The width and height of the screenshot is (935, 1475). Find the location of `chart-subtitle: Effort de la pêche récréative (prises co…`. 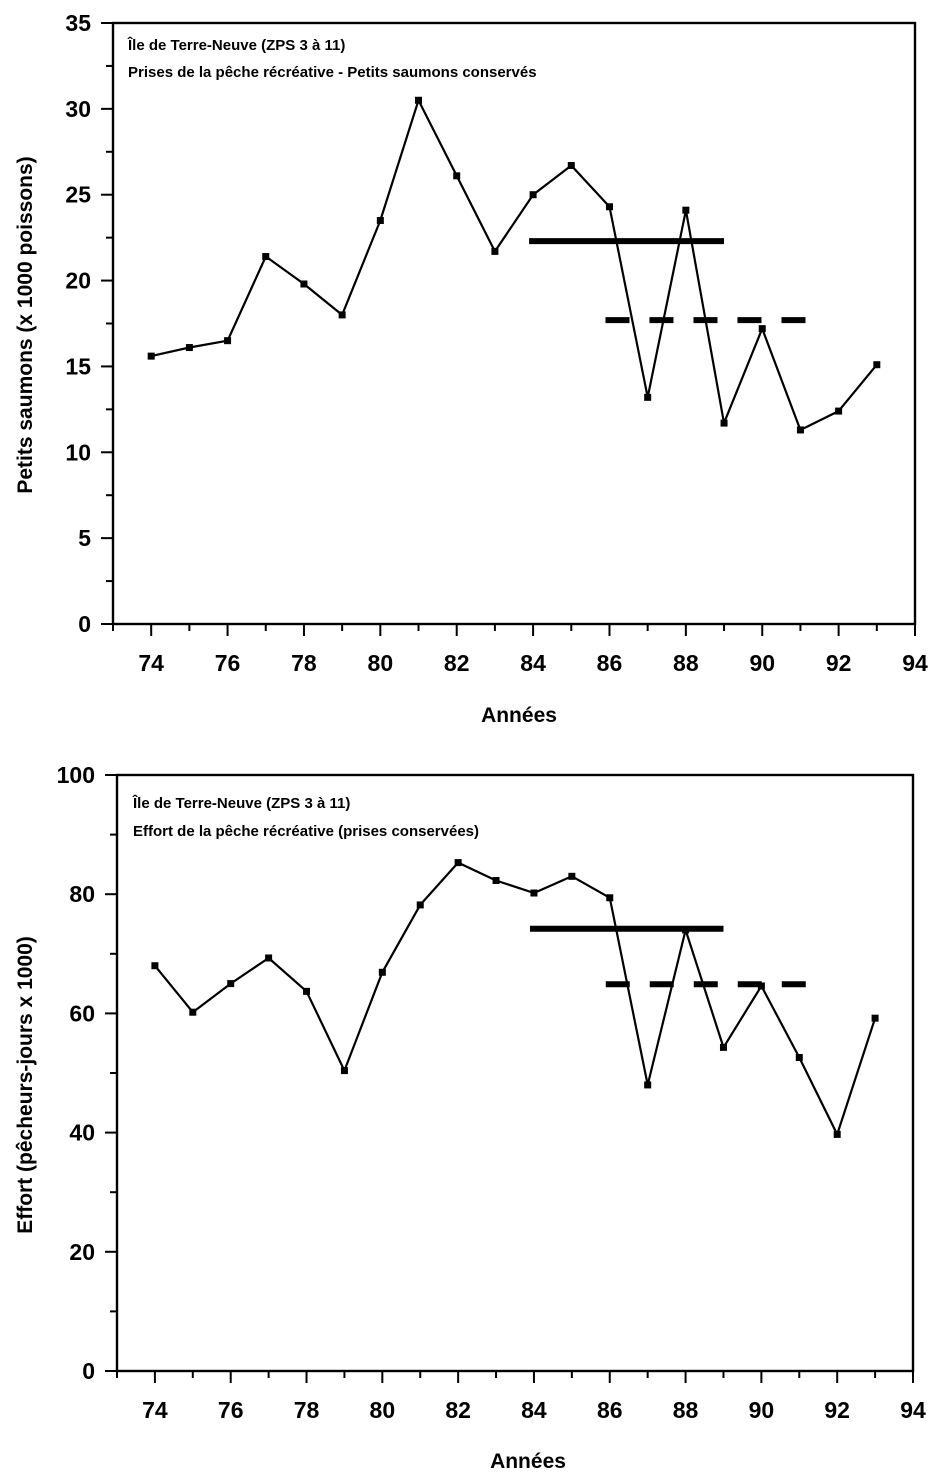

chart-subtitle: Effort de la pêche récréative (prises co… is located at coordinates (306, 831).